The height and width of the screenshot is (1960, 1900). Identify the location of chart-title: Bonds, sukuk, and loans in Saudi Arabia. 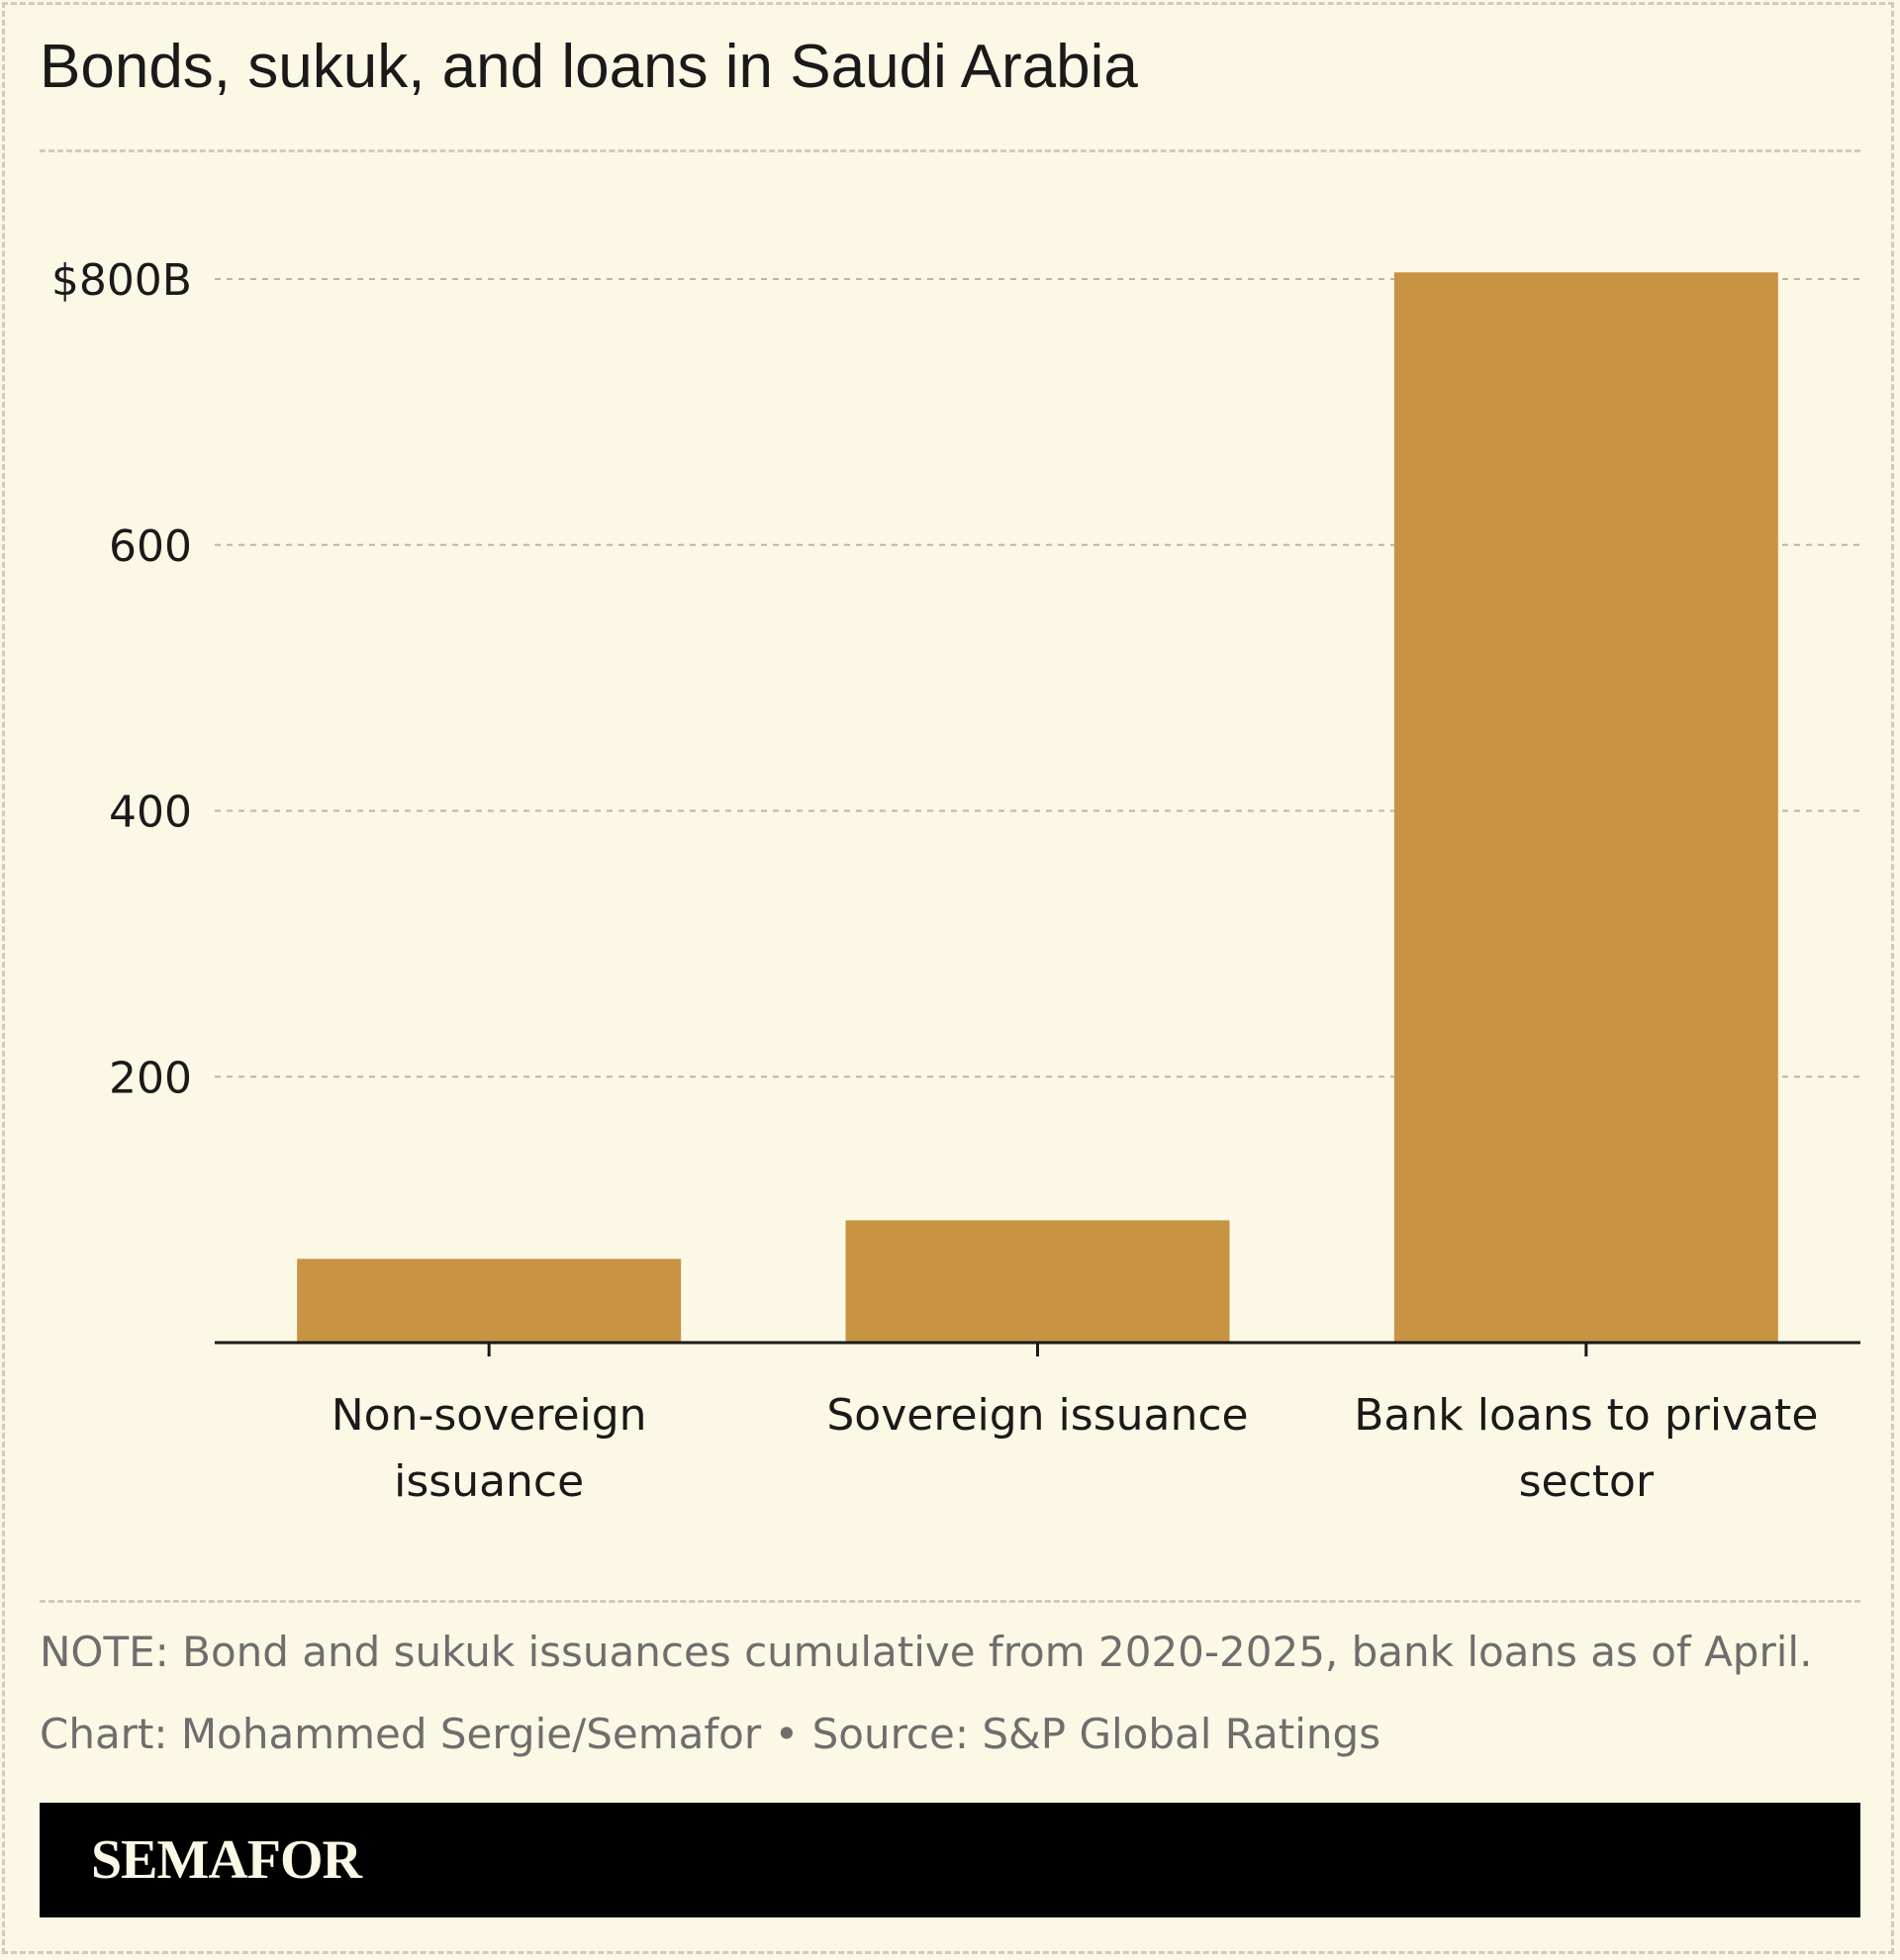
(589, 67).